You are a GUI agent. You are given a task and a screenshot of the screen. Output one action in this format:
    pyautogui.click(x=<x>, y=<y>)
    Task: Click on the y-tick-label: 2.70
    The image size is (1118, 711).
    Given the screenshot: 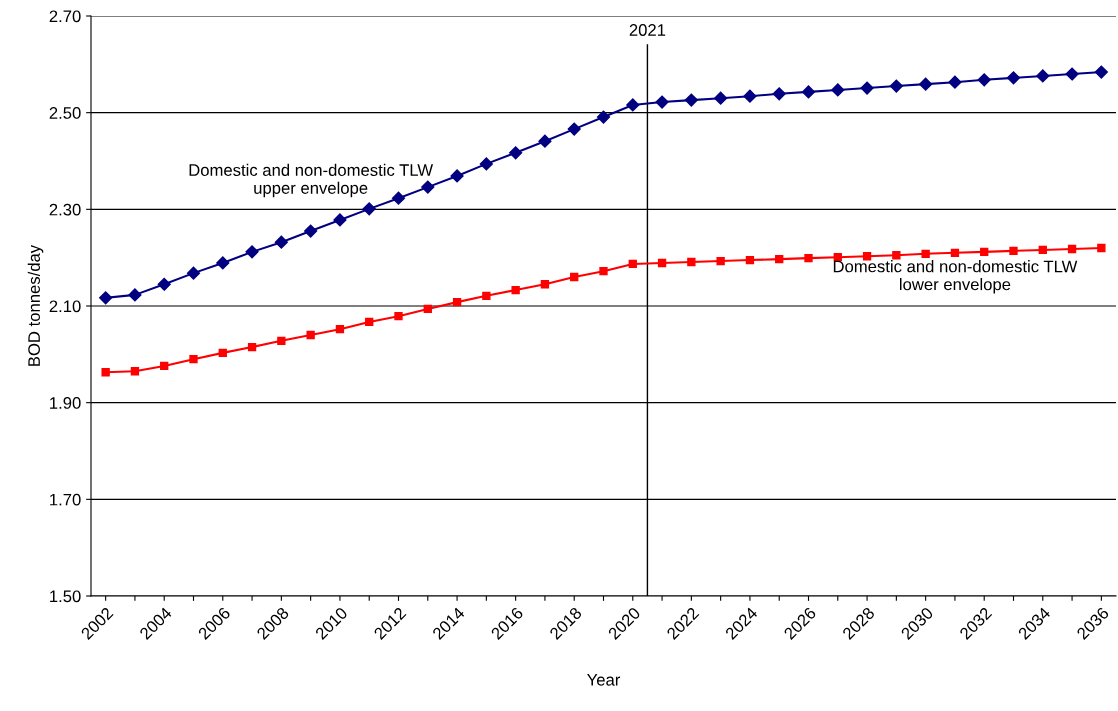 What is the action you would take?
    pyautogui.click(x=65, y=16)
    